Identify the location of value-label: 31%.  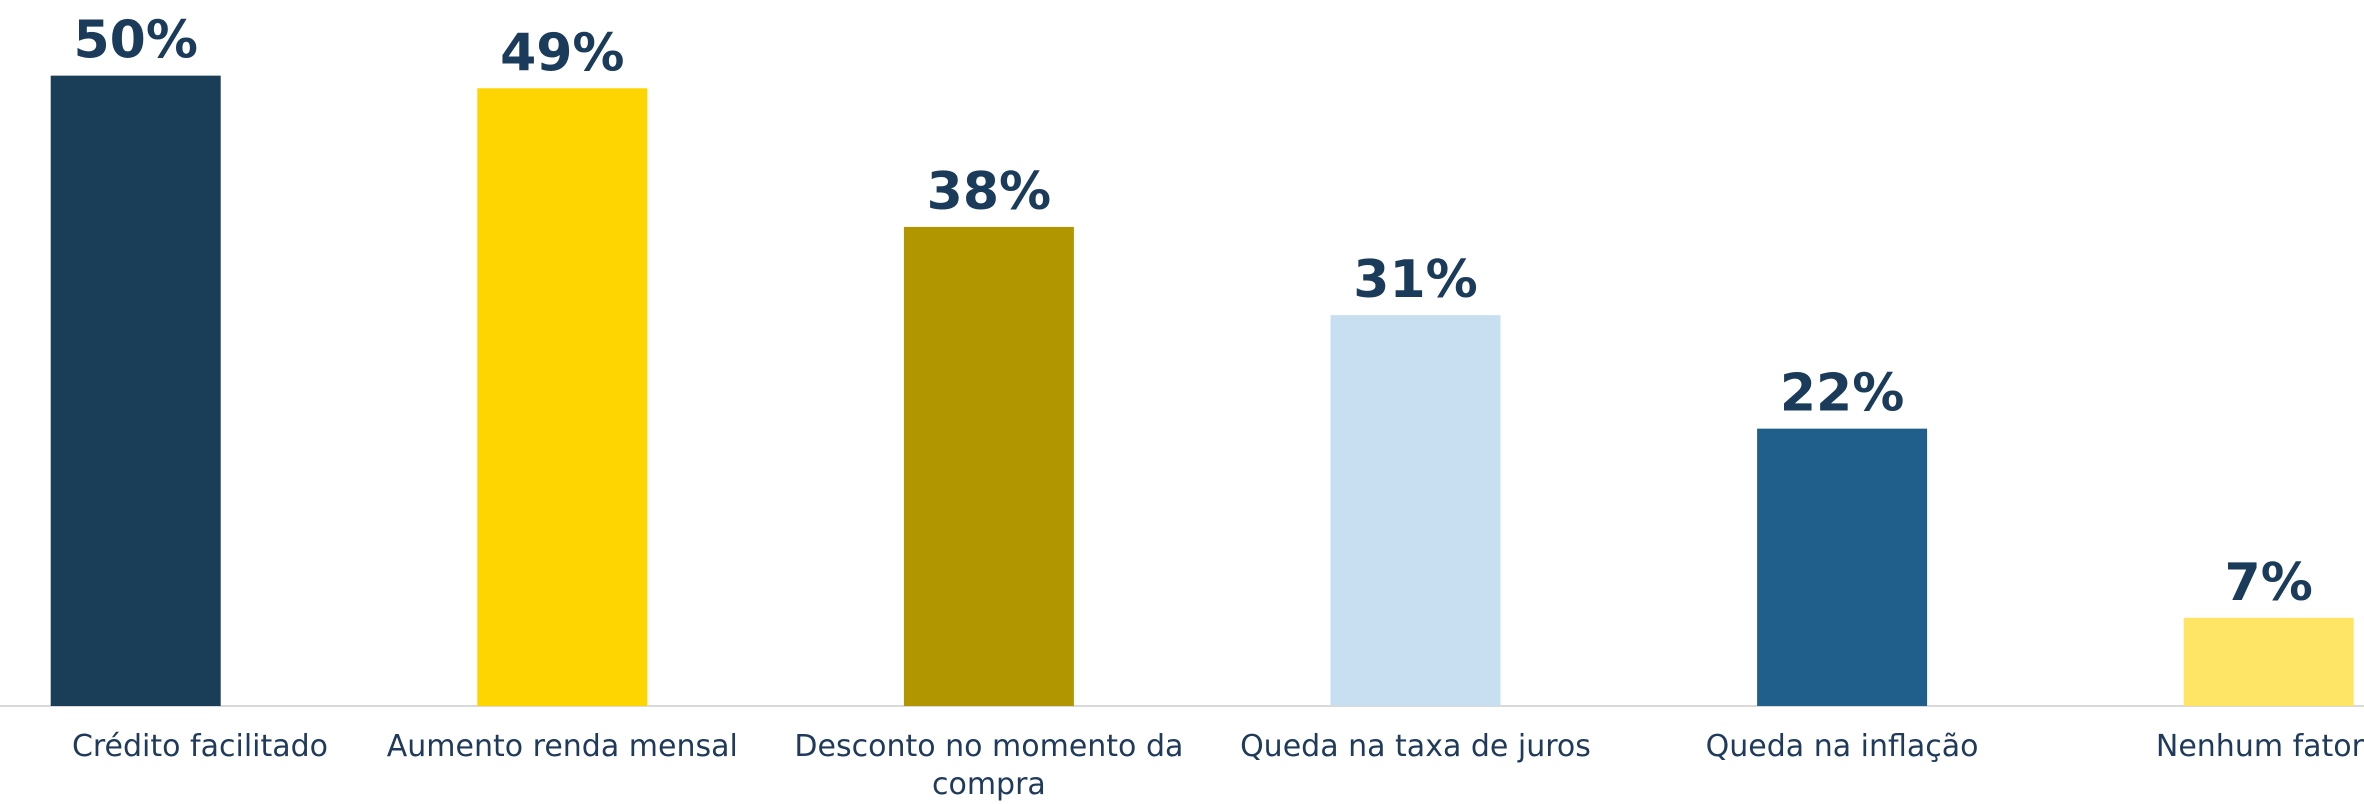
(1415, 280).